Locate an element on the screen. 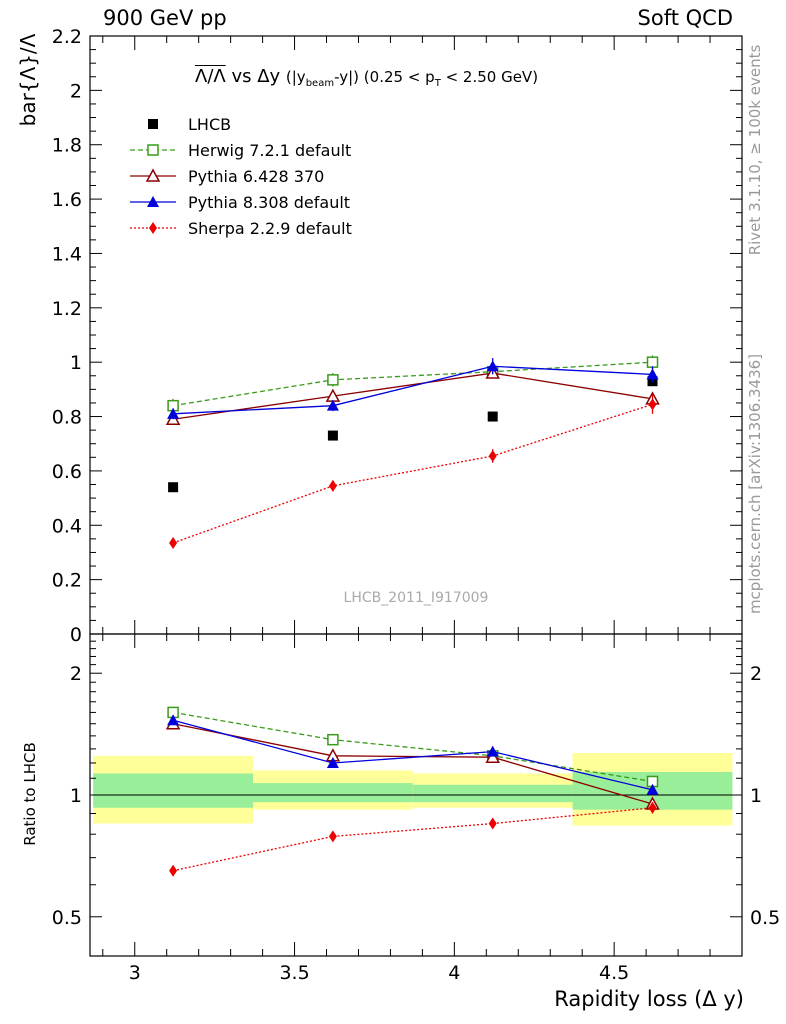 The height and width of the screenshot is (1024, 786). main-sherpa-line is located at coordinates (412, 473).